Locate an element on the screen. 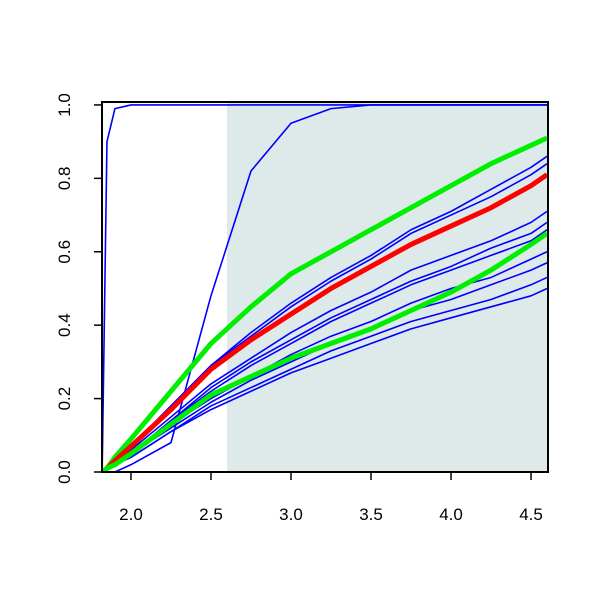  x-tick-label: 4.0 is located at coordinates (451, 514).